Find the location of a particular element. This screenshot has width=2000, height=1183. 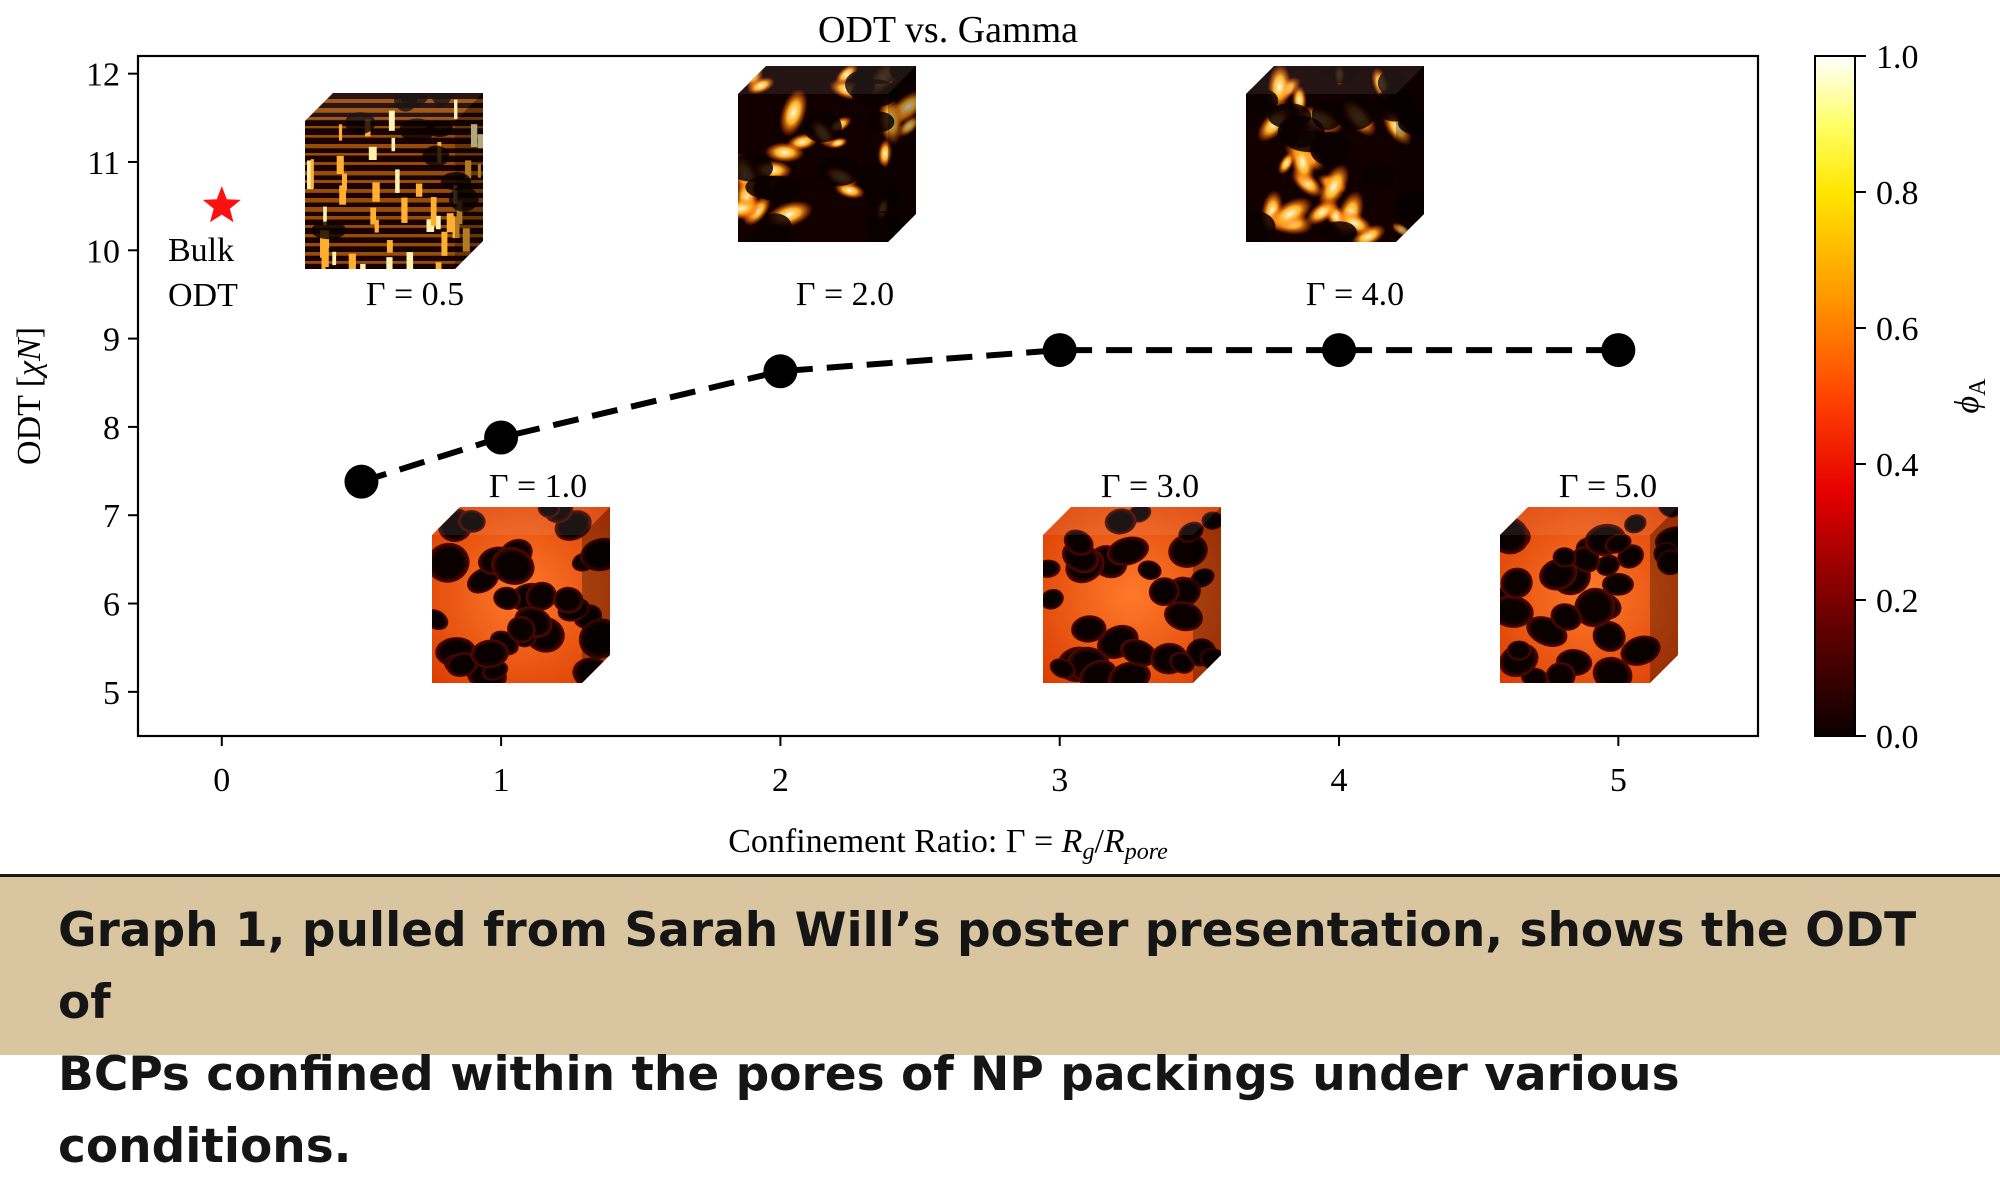

chart-title: ODT vs. Gamma is located at coordinates (948, 30).